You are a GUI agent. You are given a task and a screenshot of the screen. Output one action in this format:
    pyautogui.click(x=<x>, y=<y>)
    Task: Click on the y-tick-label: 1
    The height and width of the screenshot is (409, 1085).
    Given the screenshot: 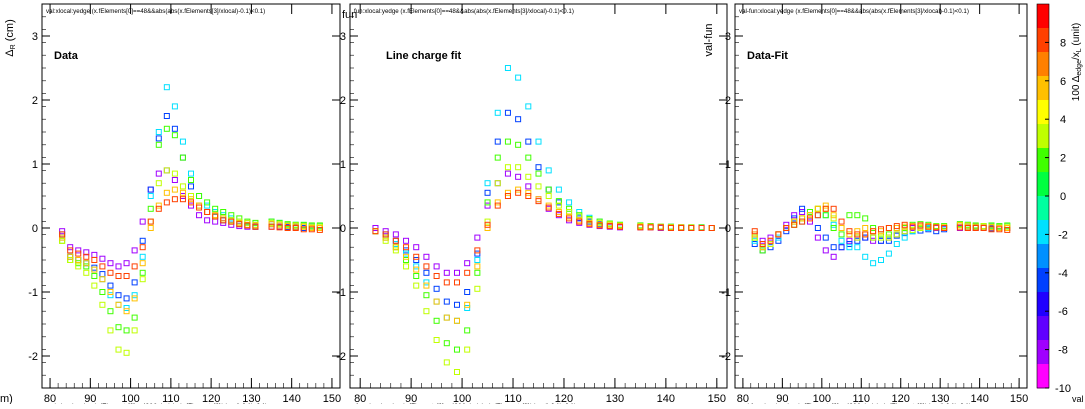 What is the action you would take?
    pyautogui.click(x=728, y=165)
    